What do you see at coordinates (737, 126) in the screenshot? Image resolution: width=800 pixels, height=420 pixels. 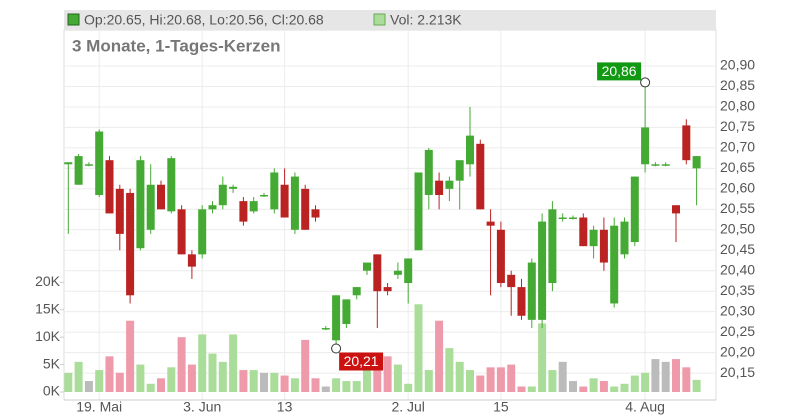 I see `y-tick-label: 20,75` at bounding box center [737, 126].